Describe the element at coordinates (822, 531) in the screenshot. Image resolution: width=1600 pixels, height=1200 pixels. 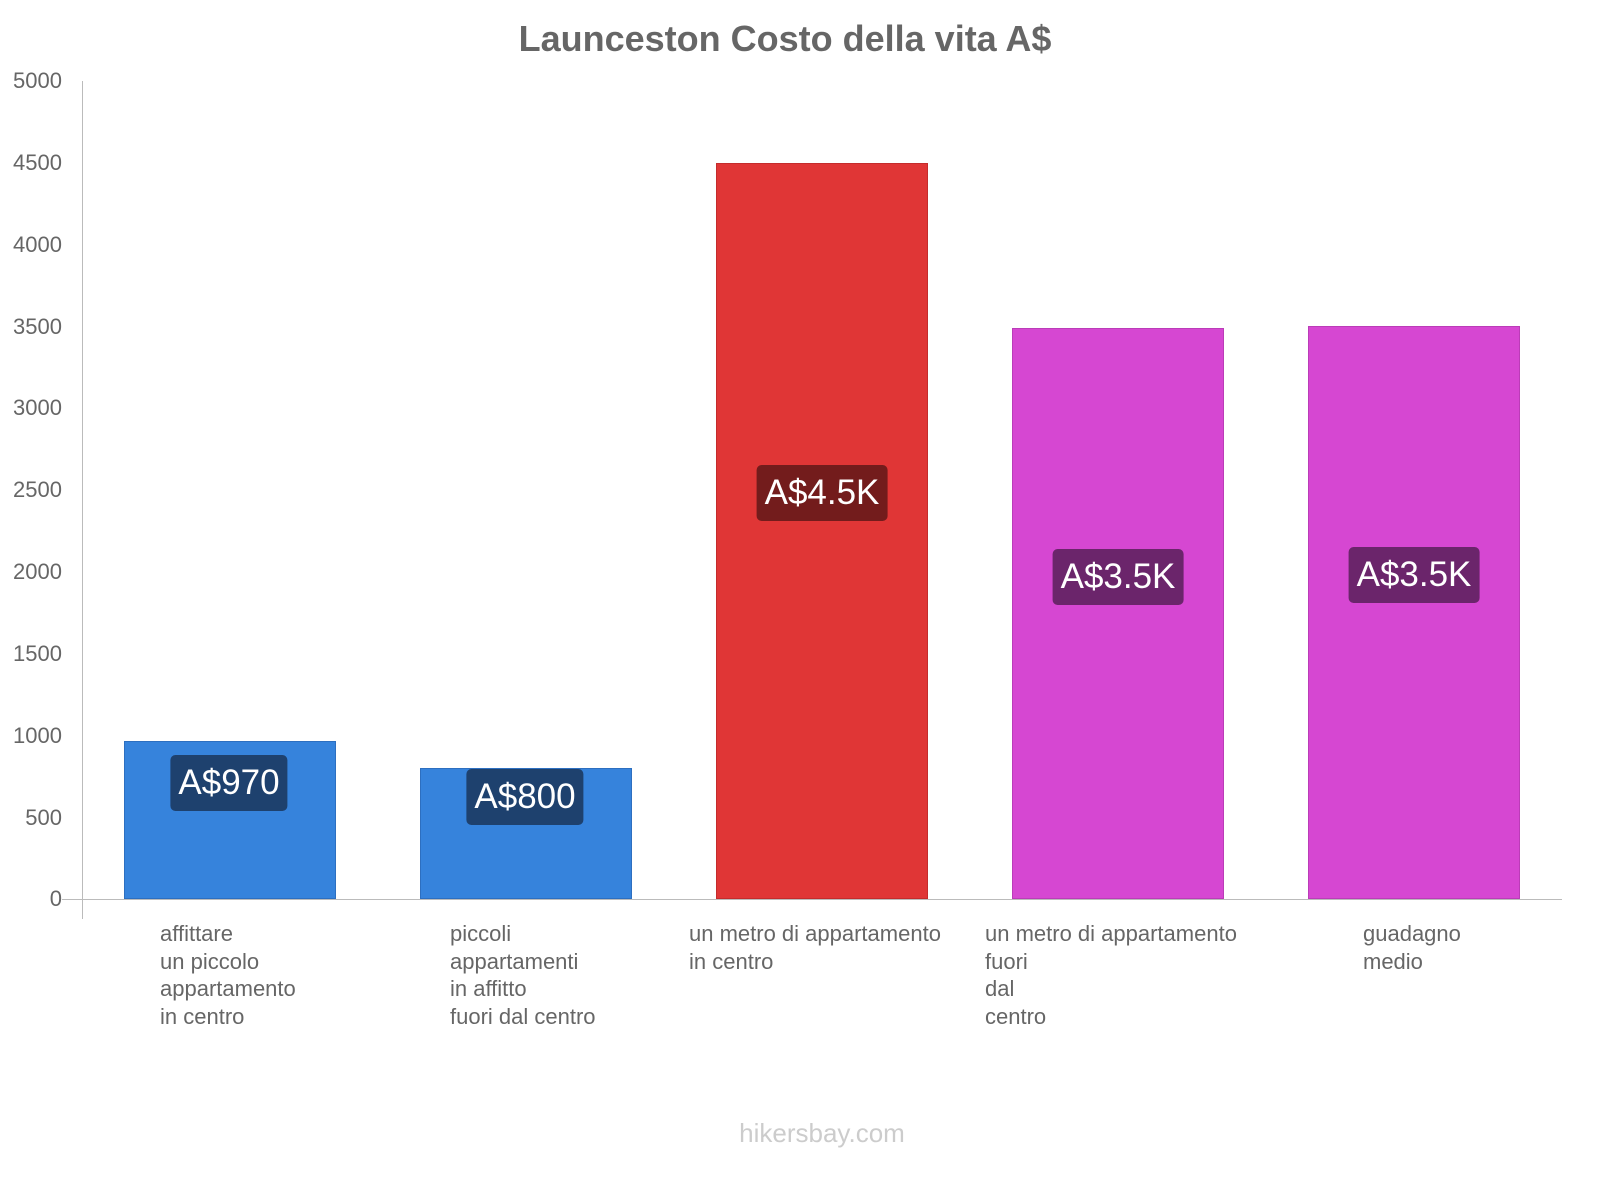
I see `bar-sqm-apartment-center` at that location.